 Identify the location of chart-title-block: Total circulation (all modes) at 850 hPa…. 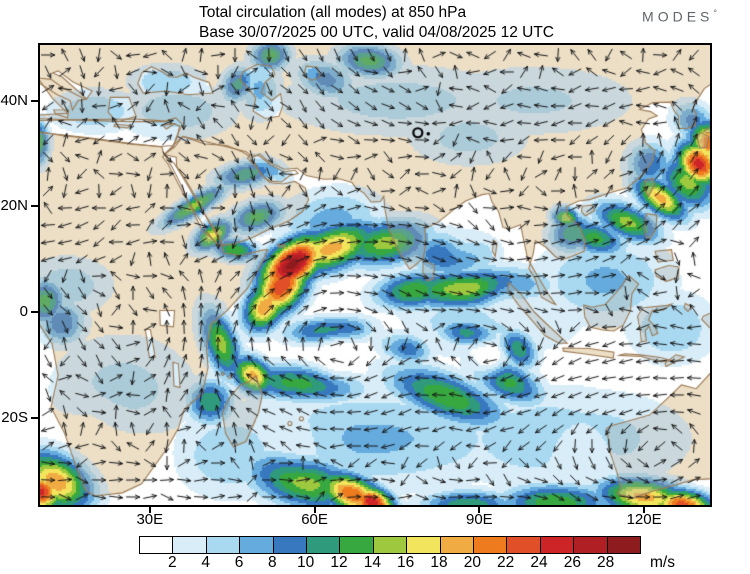
(376, 22).